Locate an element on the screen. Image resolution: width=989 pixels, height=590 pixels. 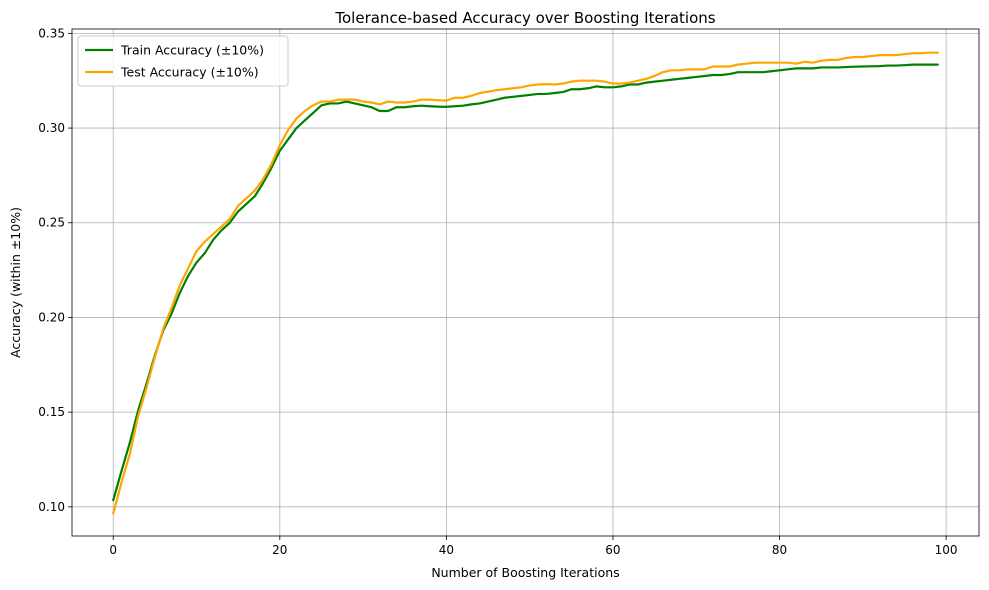
x-tick-label: 60 is located at coordinates (612, 550).